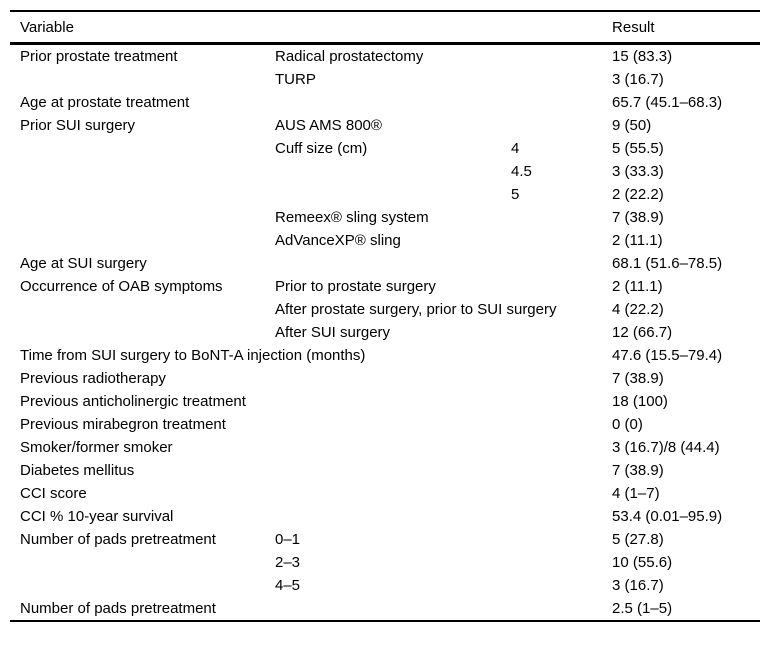  What do you see at coordinates (515, 194) in the screenshot?
I see `cell-sublabel: 5` at bounding box center [515, 194].